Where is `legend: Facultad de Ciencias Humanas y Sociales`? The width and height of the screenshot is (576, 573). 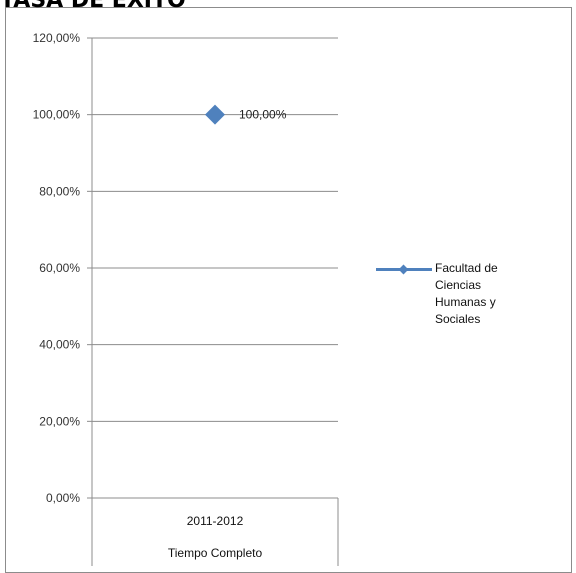
legend: Facultad de Ciencias Humanas y Sociales is located at coordinates (455, 294).